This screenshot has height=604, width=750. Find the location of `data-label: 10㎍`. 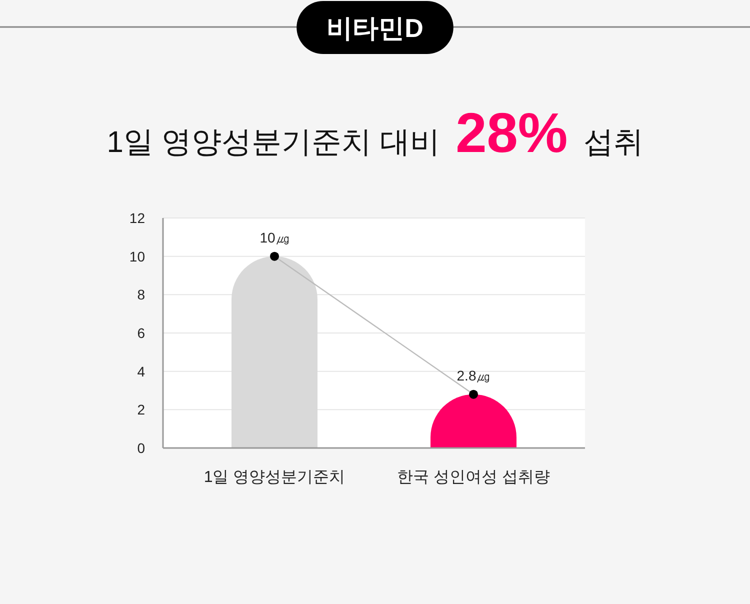

data-label: 10㎍ is located at coordinates (275, 237).